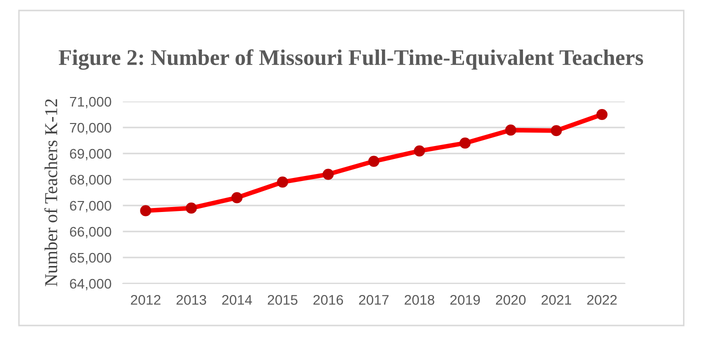 The width and height of the screenshot is (702, 350). I want to click on x-tick-label: 2019, so click(465, 299).